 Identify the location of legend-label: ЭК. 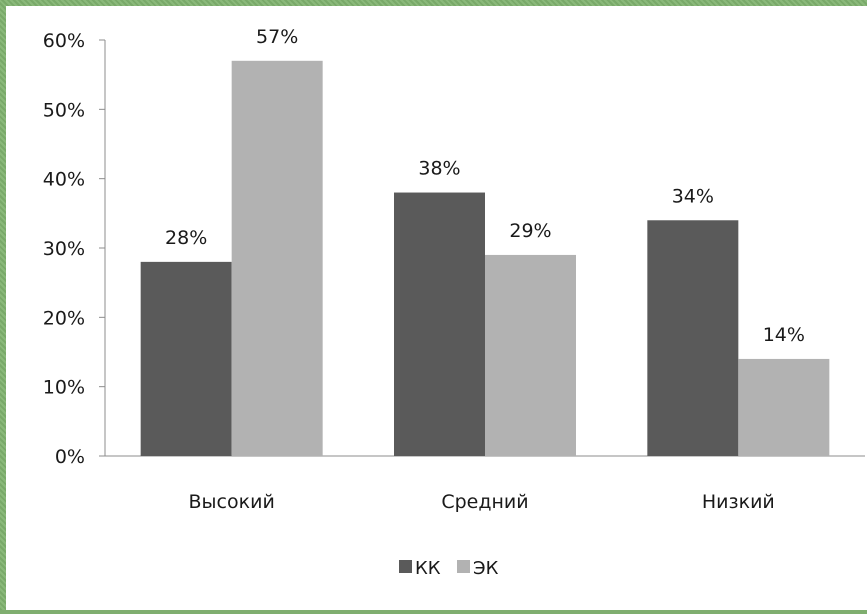
(486, 568).